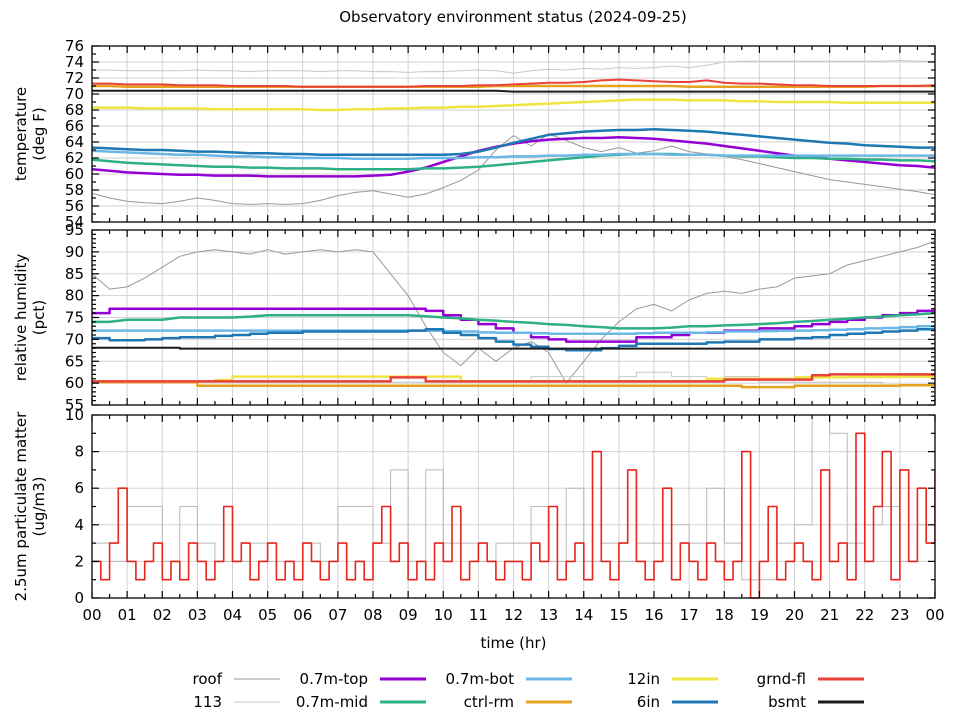 Image resolution: width=960 pixels, height=720 pixels. What do you see at coordinates (548, 615) in the screenshot?
I see `axis-text: 13` at bounding box center [548, 615].